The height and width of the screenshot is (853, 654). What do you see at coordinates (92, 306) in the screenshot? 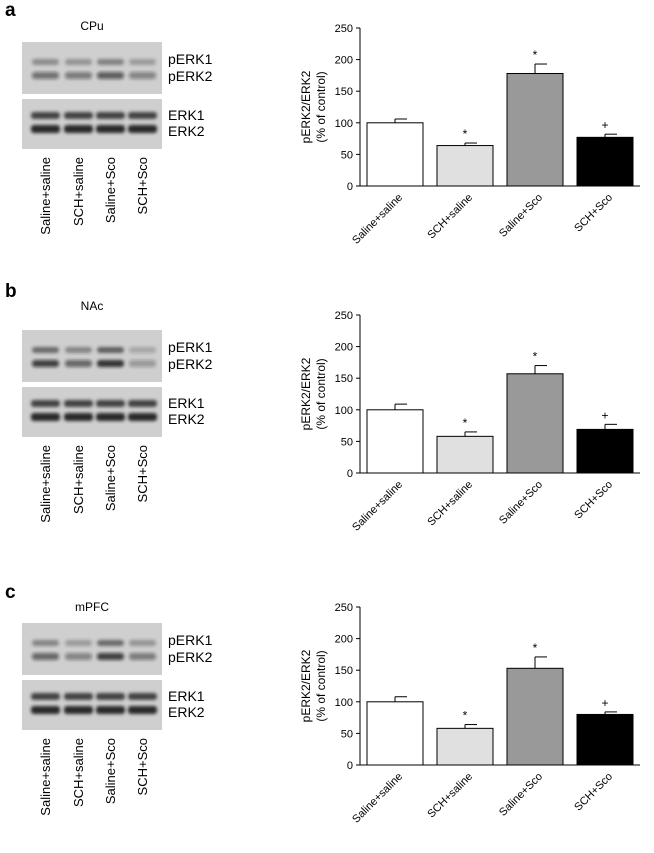
I see `region-title: NAc` at bounding box center [92, 306].